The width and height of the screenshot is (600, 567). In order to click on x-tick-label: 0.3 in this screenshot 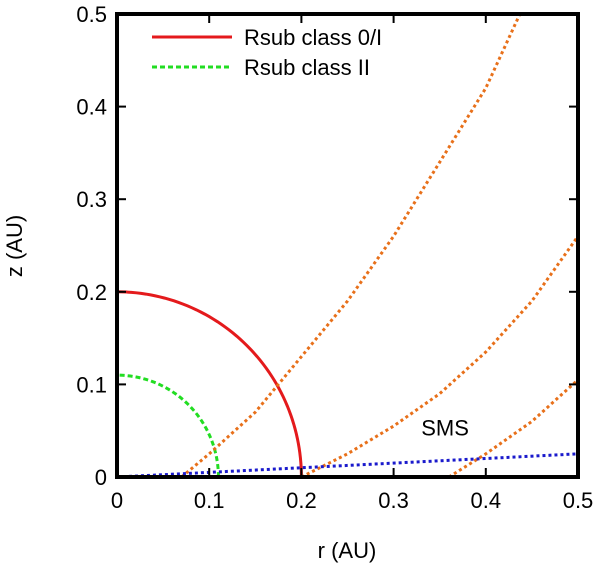, I will do `click(393, 500)`.